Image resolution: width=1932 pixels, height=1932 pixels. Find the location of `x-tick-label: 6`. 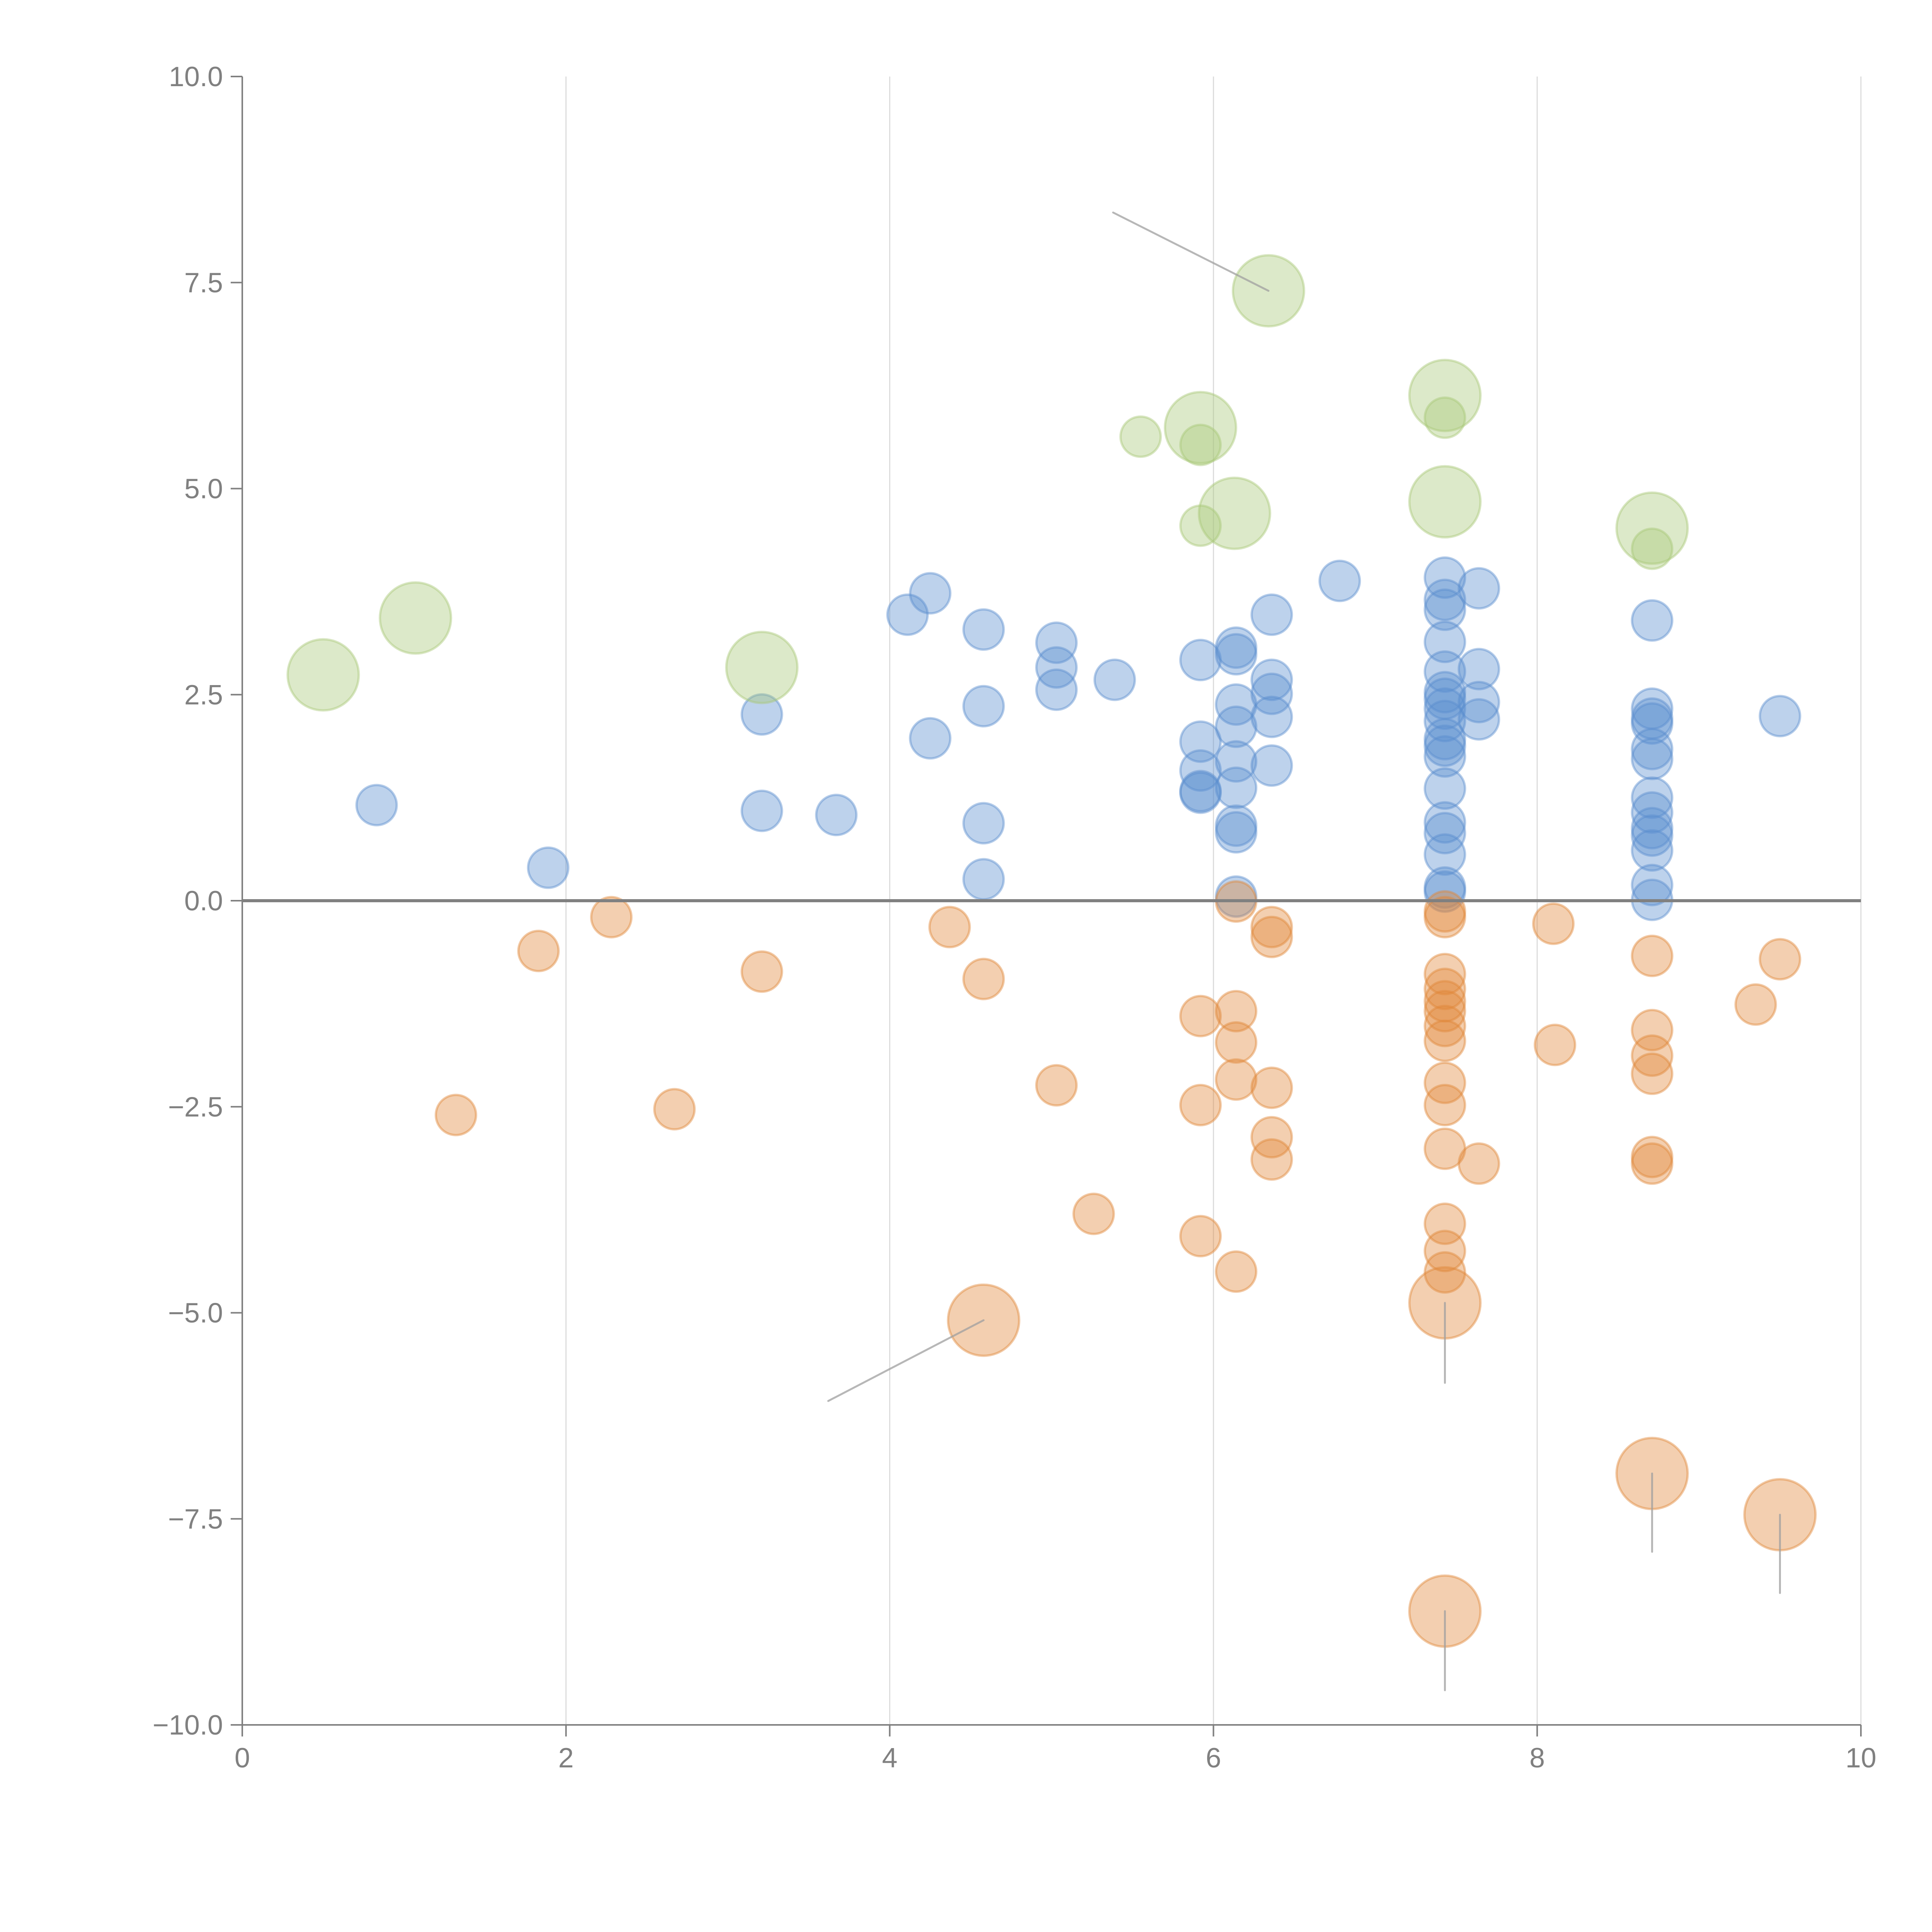

x-tick-label: 6 is located at coordinates (1213, 1758).